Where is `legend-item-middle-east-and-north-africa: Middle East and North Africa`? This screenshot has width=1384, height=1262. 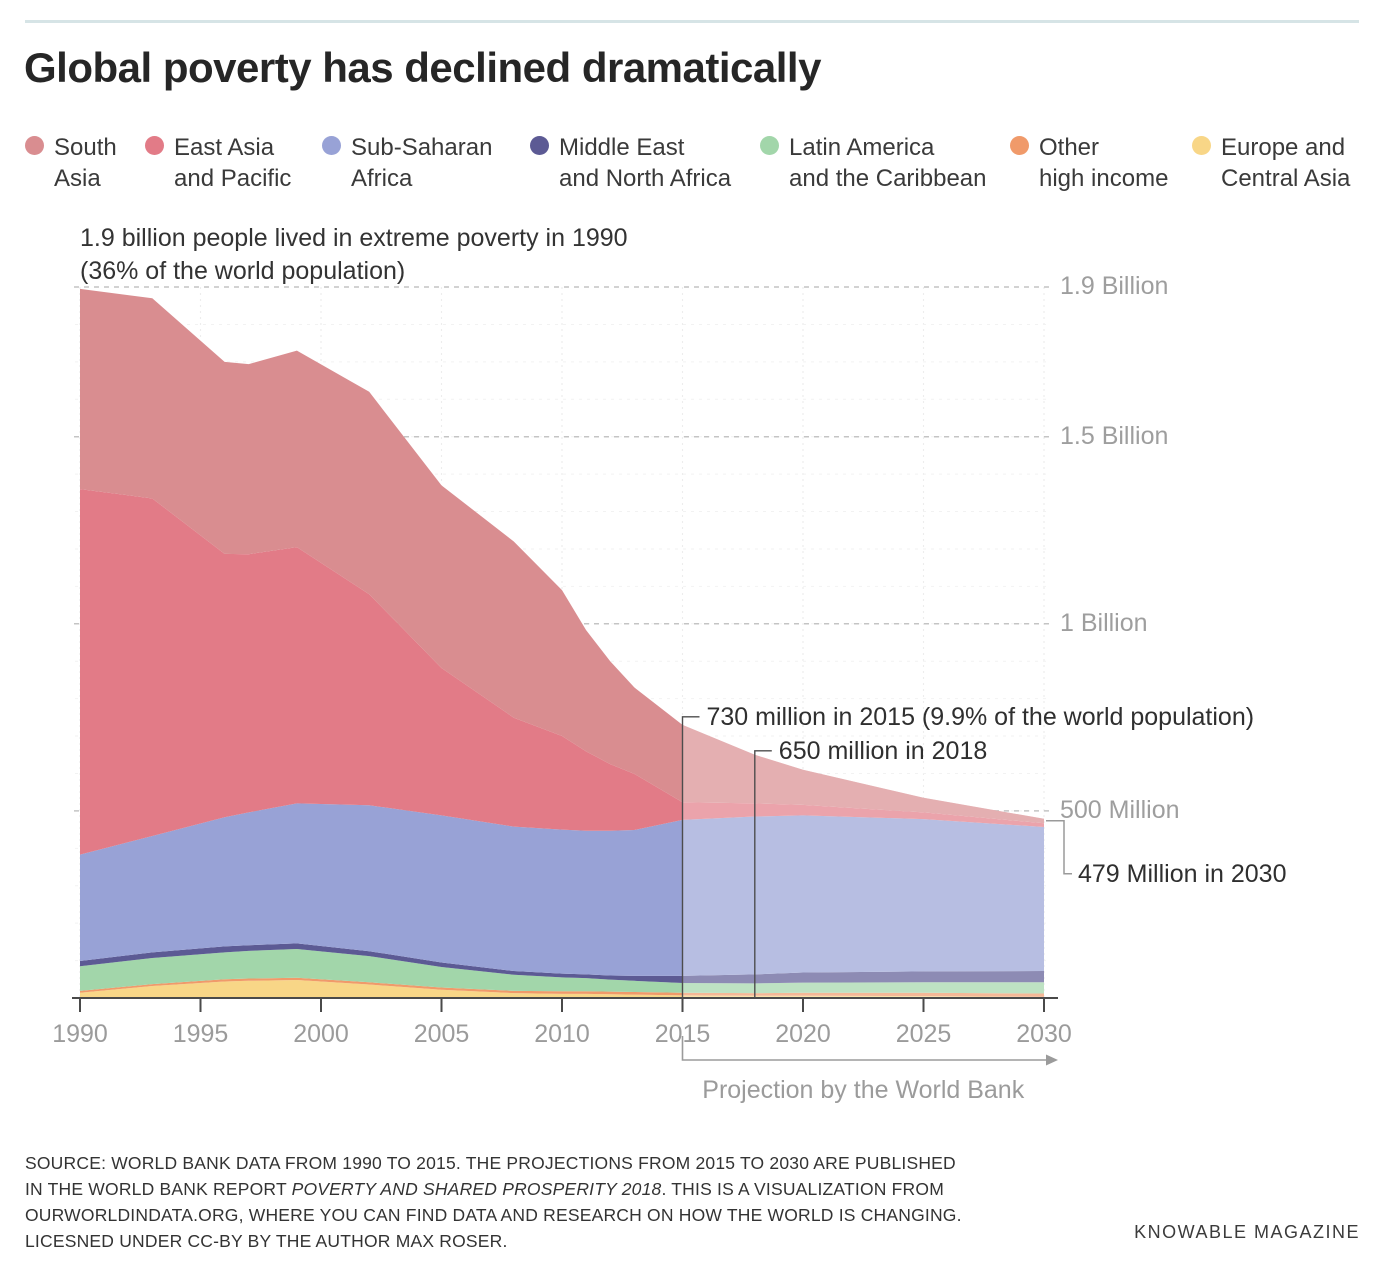 legend-item-middle-east-and-north-africa: Middle East and North Africa is located at coordinates (630, 163).